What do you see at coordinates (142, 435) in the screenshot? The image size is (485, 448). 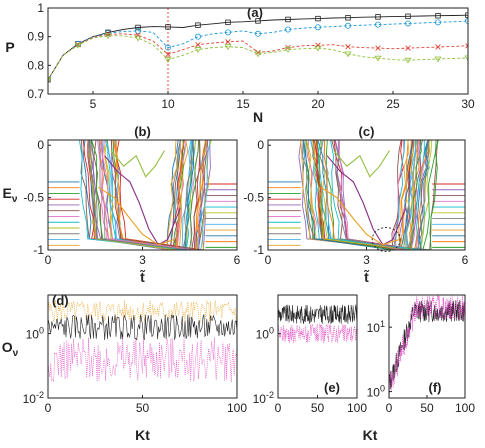 I see `xlabel-d: Kt` at bounding box center [142, 435].